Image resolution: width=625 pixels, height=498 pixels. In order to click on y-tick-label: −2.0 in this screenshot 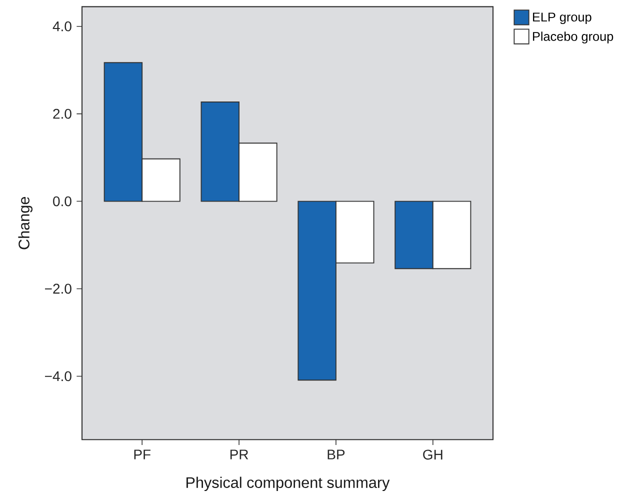, I will do `click(58, 289)`.